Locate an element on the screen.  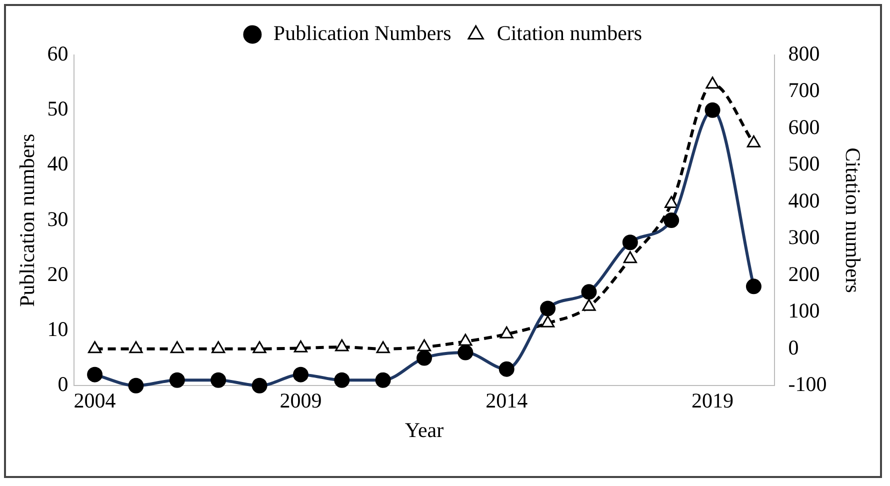
y2-tick-label: 600 is located at coordinates (804, 126).